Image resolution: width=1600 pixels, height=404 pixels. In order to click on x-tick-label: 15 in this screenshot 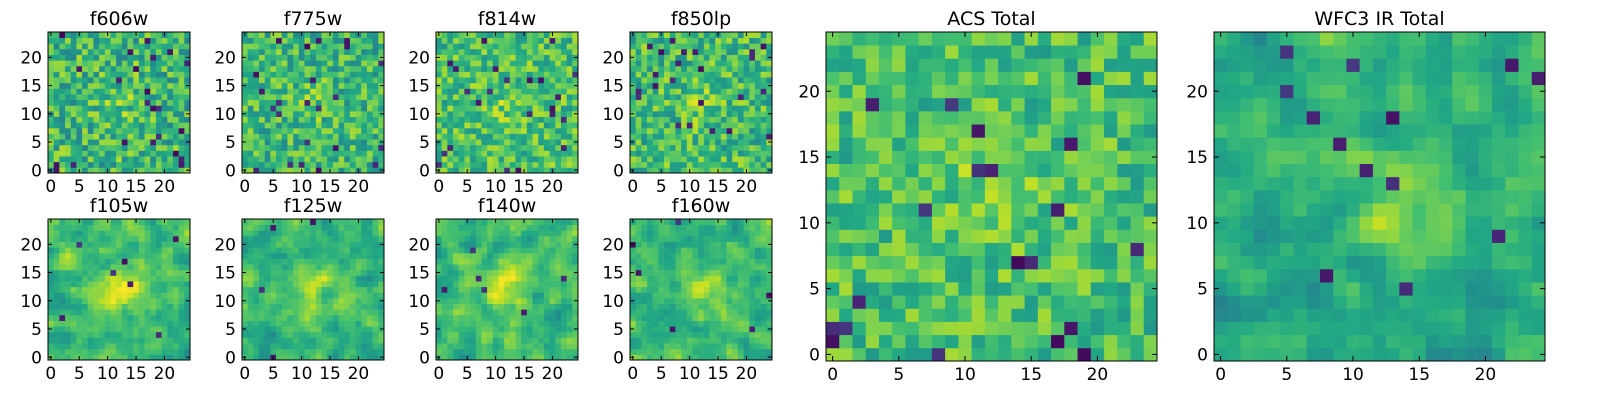, I will do `click(330, 374)`.